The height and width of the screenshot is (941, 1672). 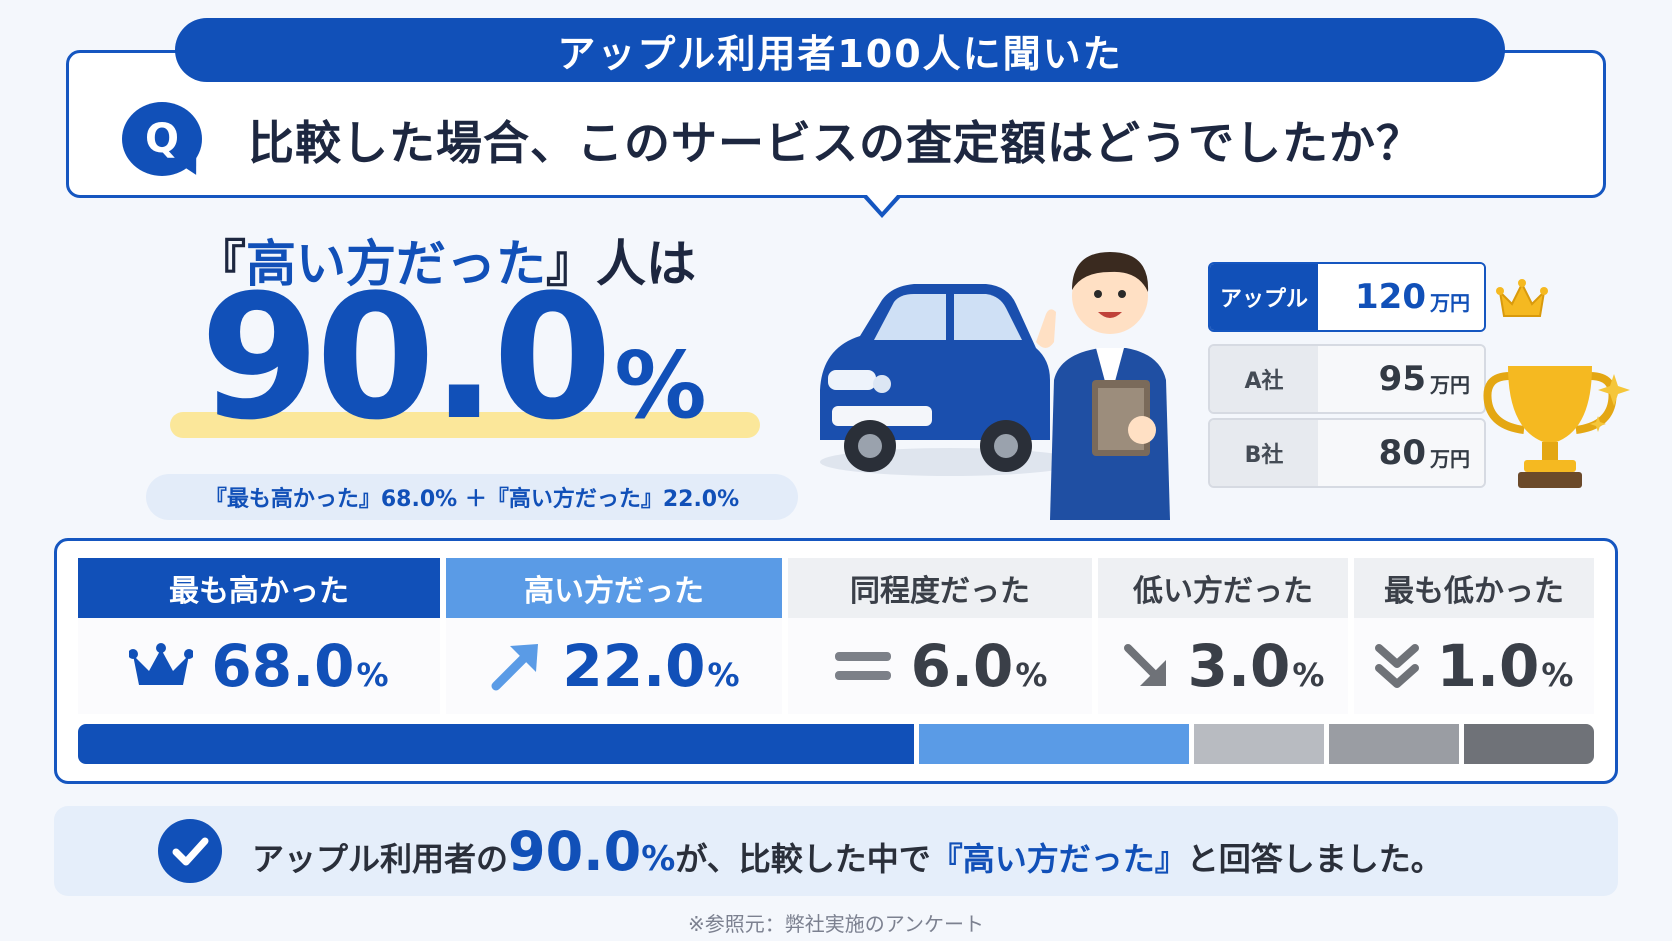 What do you see at coordinates (614, 588) in the screenshot?
I see `result-label: 高い方だった` at bounding box center [614, 588].